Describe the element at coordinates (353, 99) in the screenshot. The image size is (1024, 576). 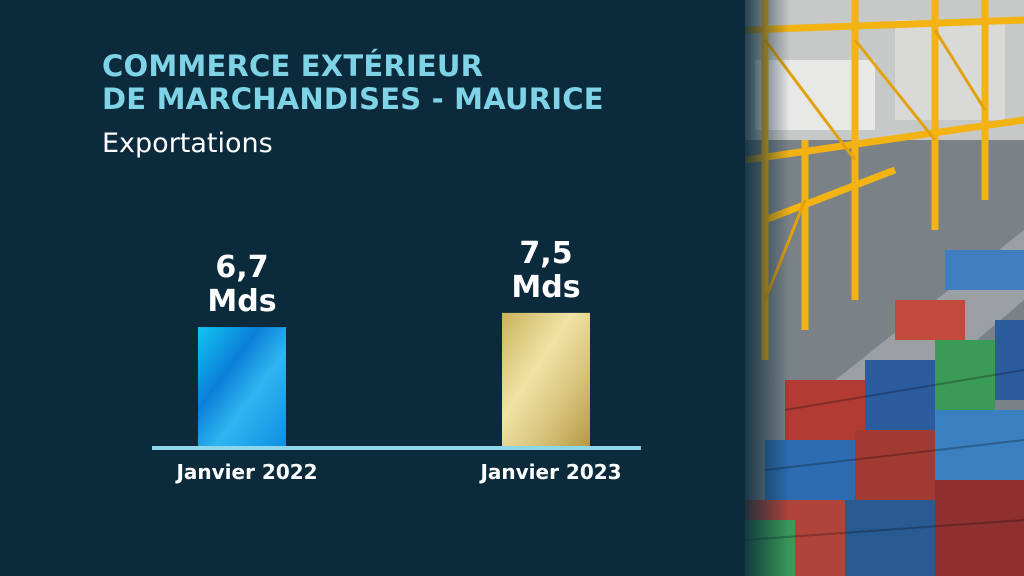
I see `chart-title-line2: DE MARCHANDISES - MAURICE` at that location.